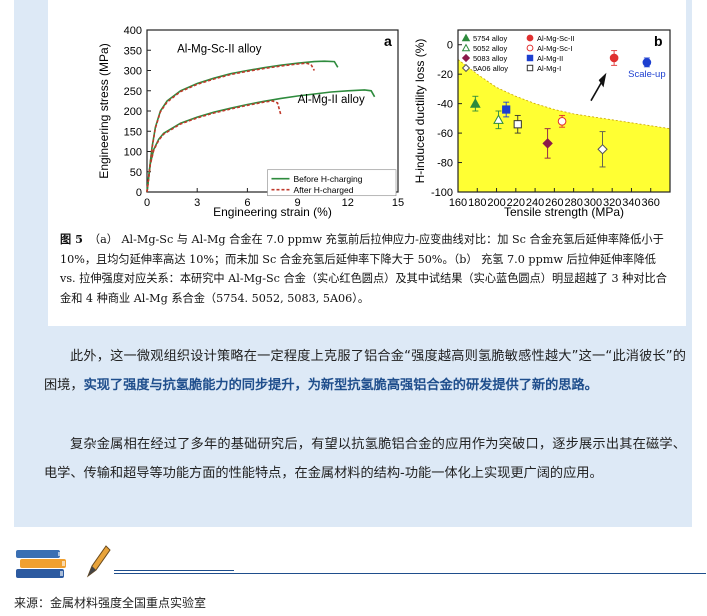 Image resolution: width=707 pixels, height=616 pixels. Describe the element at coordinates (298, 203) in the screenshot. I see `plot-a-xtick-label: 9` at that location.